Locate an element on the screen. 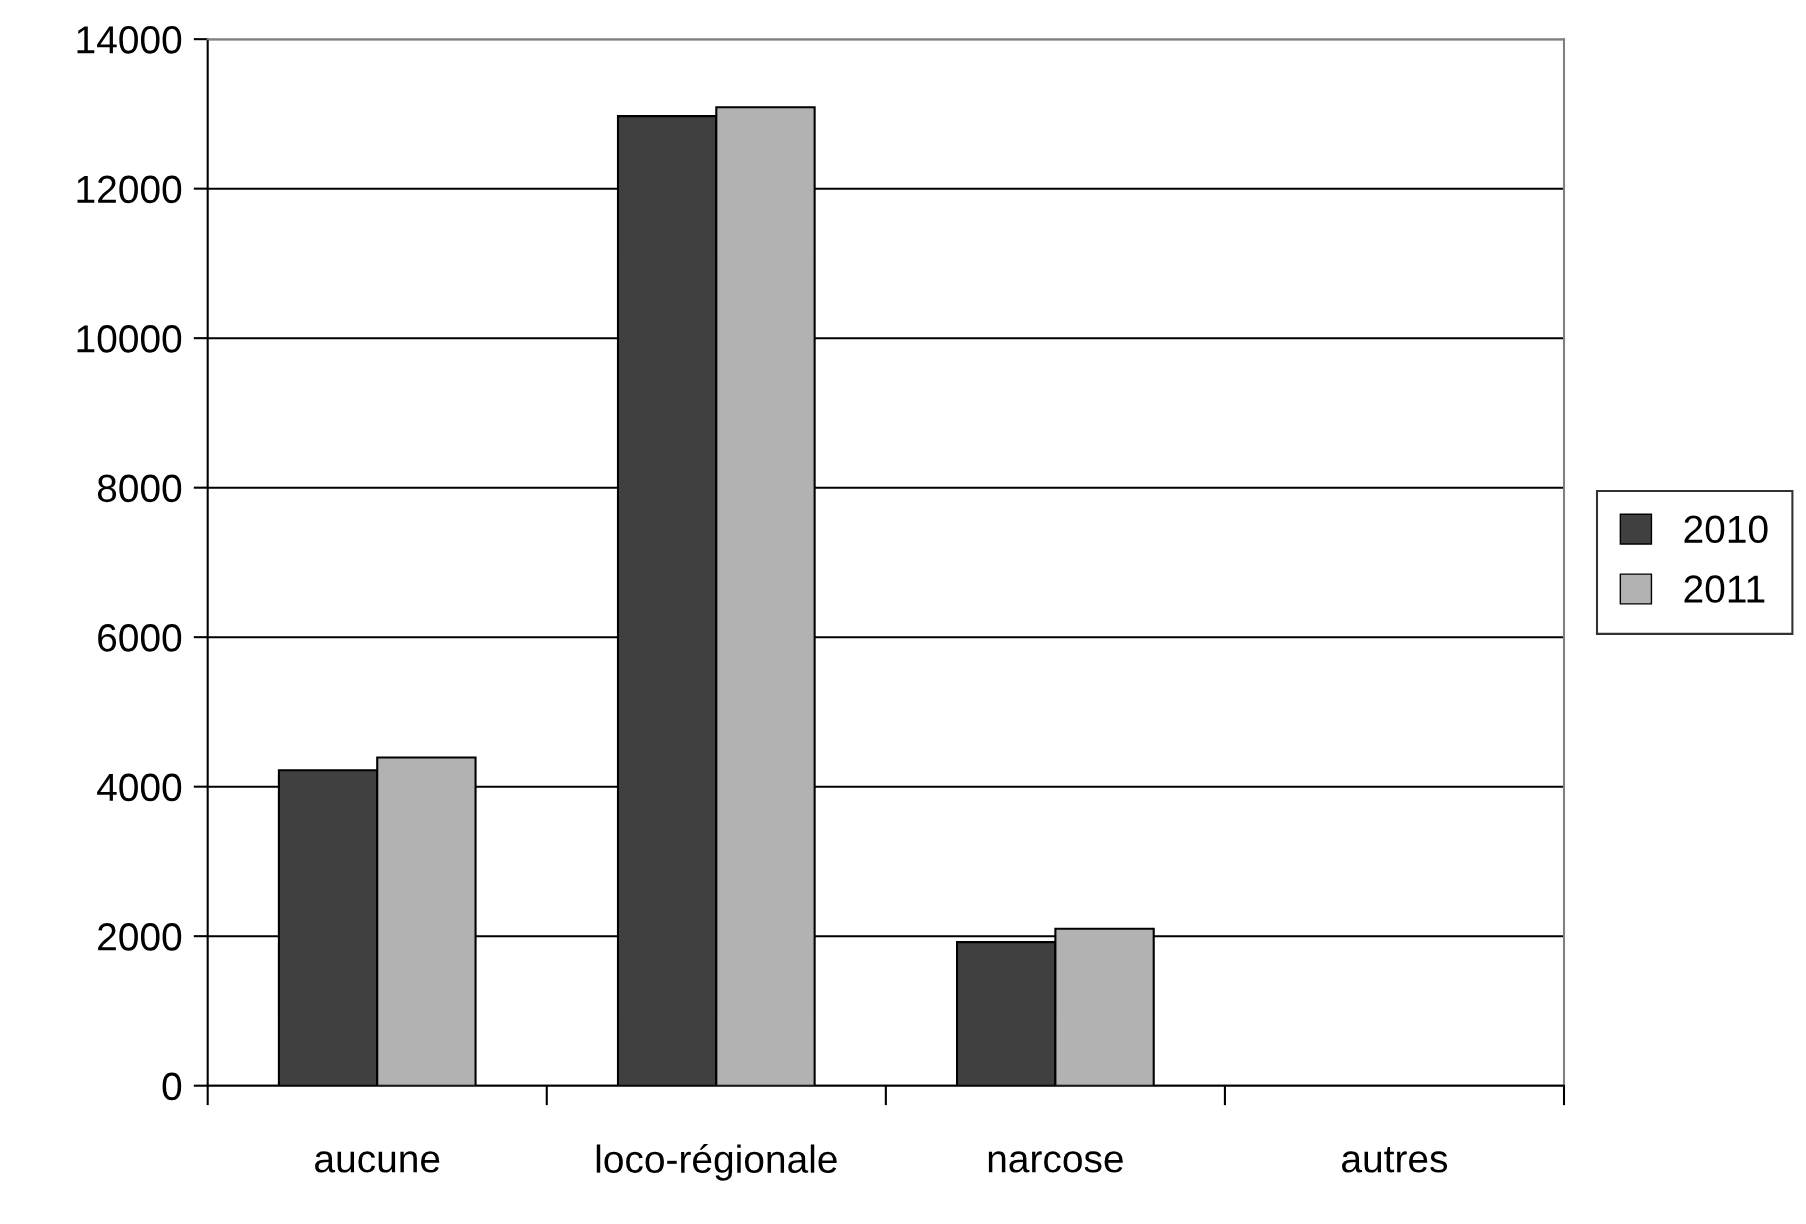 Image resolution: width=1806 pixels, height=1224 pixels. y-tick-label: 2000 is located at coordinates (140, 937).